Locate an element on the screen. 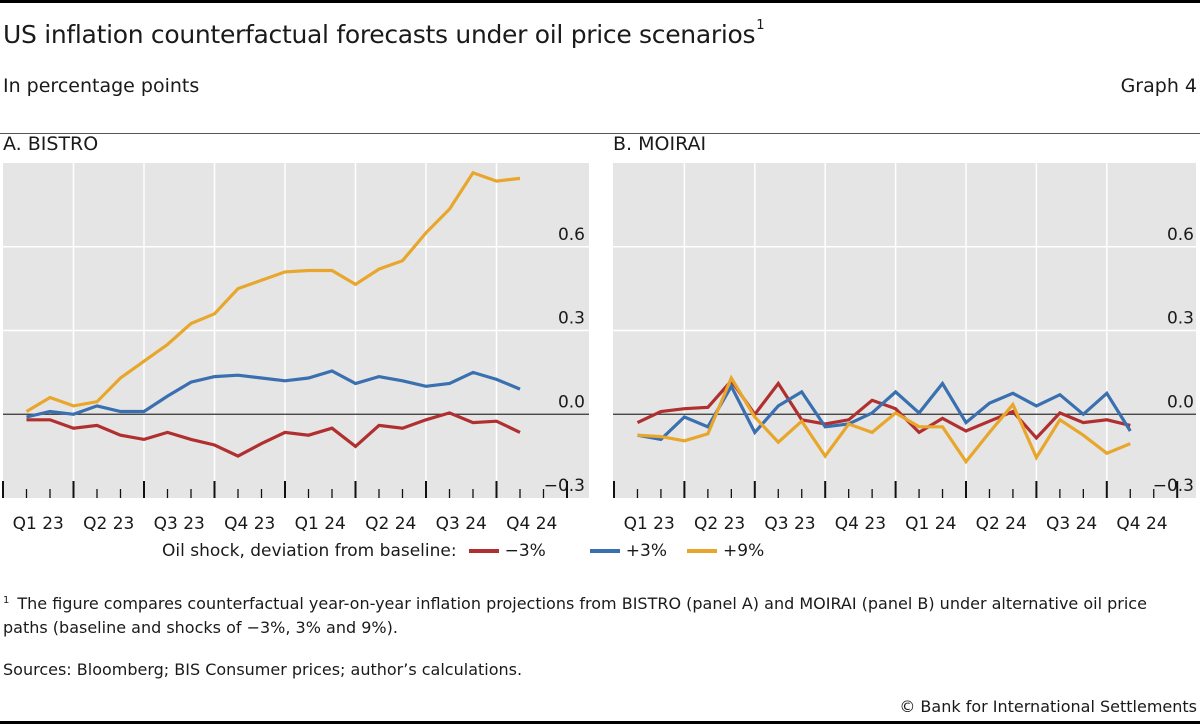  legend-swatch-plus3 is located at coordinates (604, 551).